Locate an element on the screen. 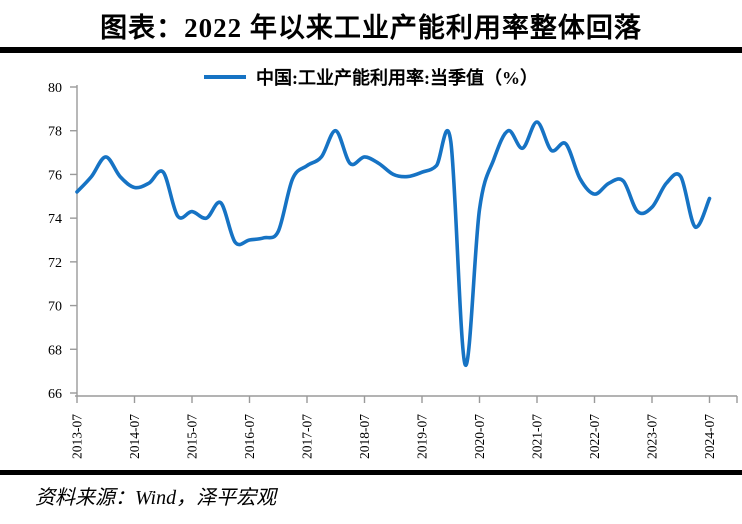 This screenshot has width=742, height=524. x-tick-label: 2023-07 is located at coordinates (652, 436).